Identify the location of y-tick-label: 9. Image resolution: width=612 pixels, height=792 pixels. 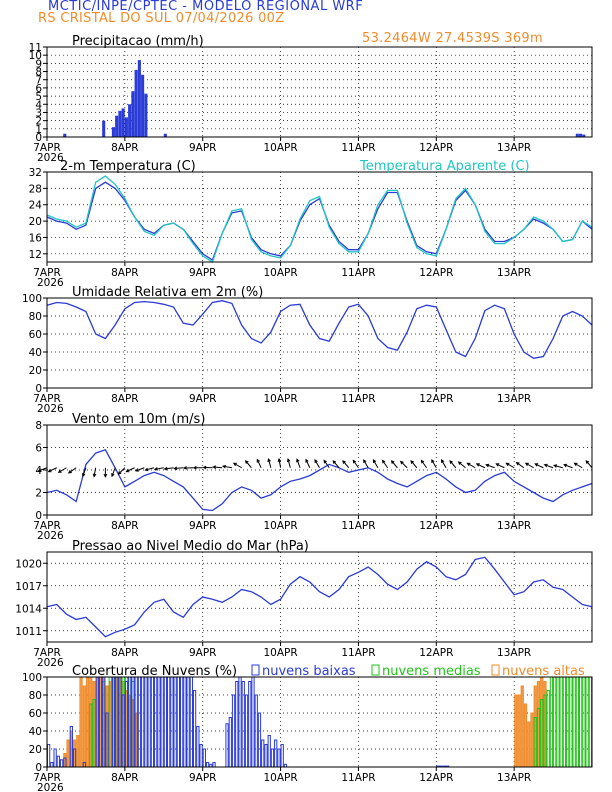
(38, 64).